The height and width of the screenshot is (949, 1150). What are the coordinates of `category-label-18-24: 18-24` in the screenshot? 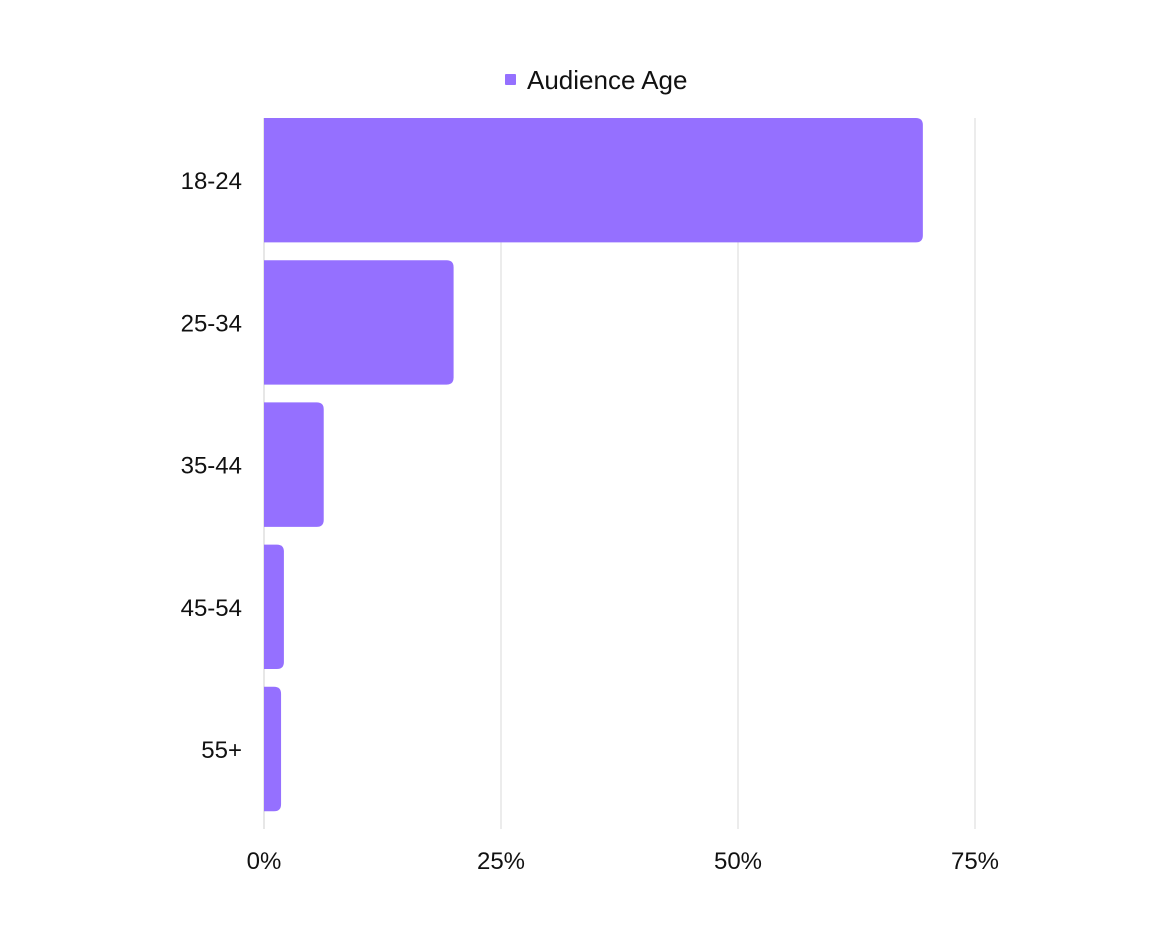 It's located at (211, 181).